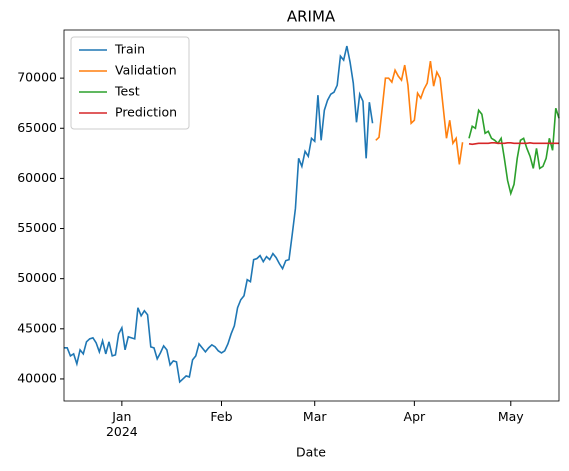 The height and width of the screenshot is (471, 569). What do you see at coordinates (510, 416) in the screenshot?
I see `x-tick-label: May` at bounding box center [510, 416].